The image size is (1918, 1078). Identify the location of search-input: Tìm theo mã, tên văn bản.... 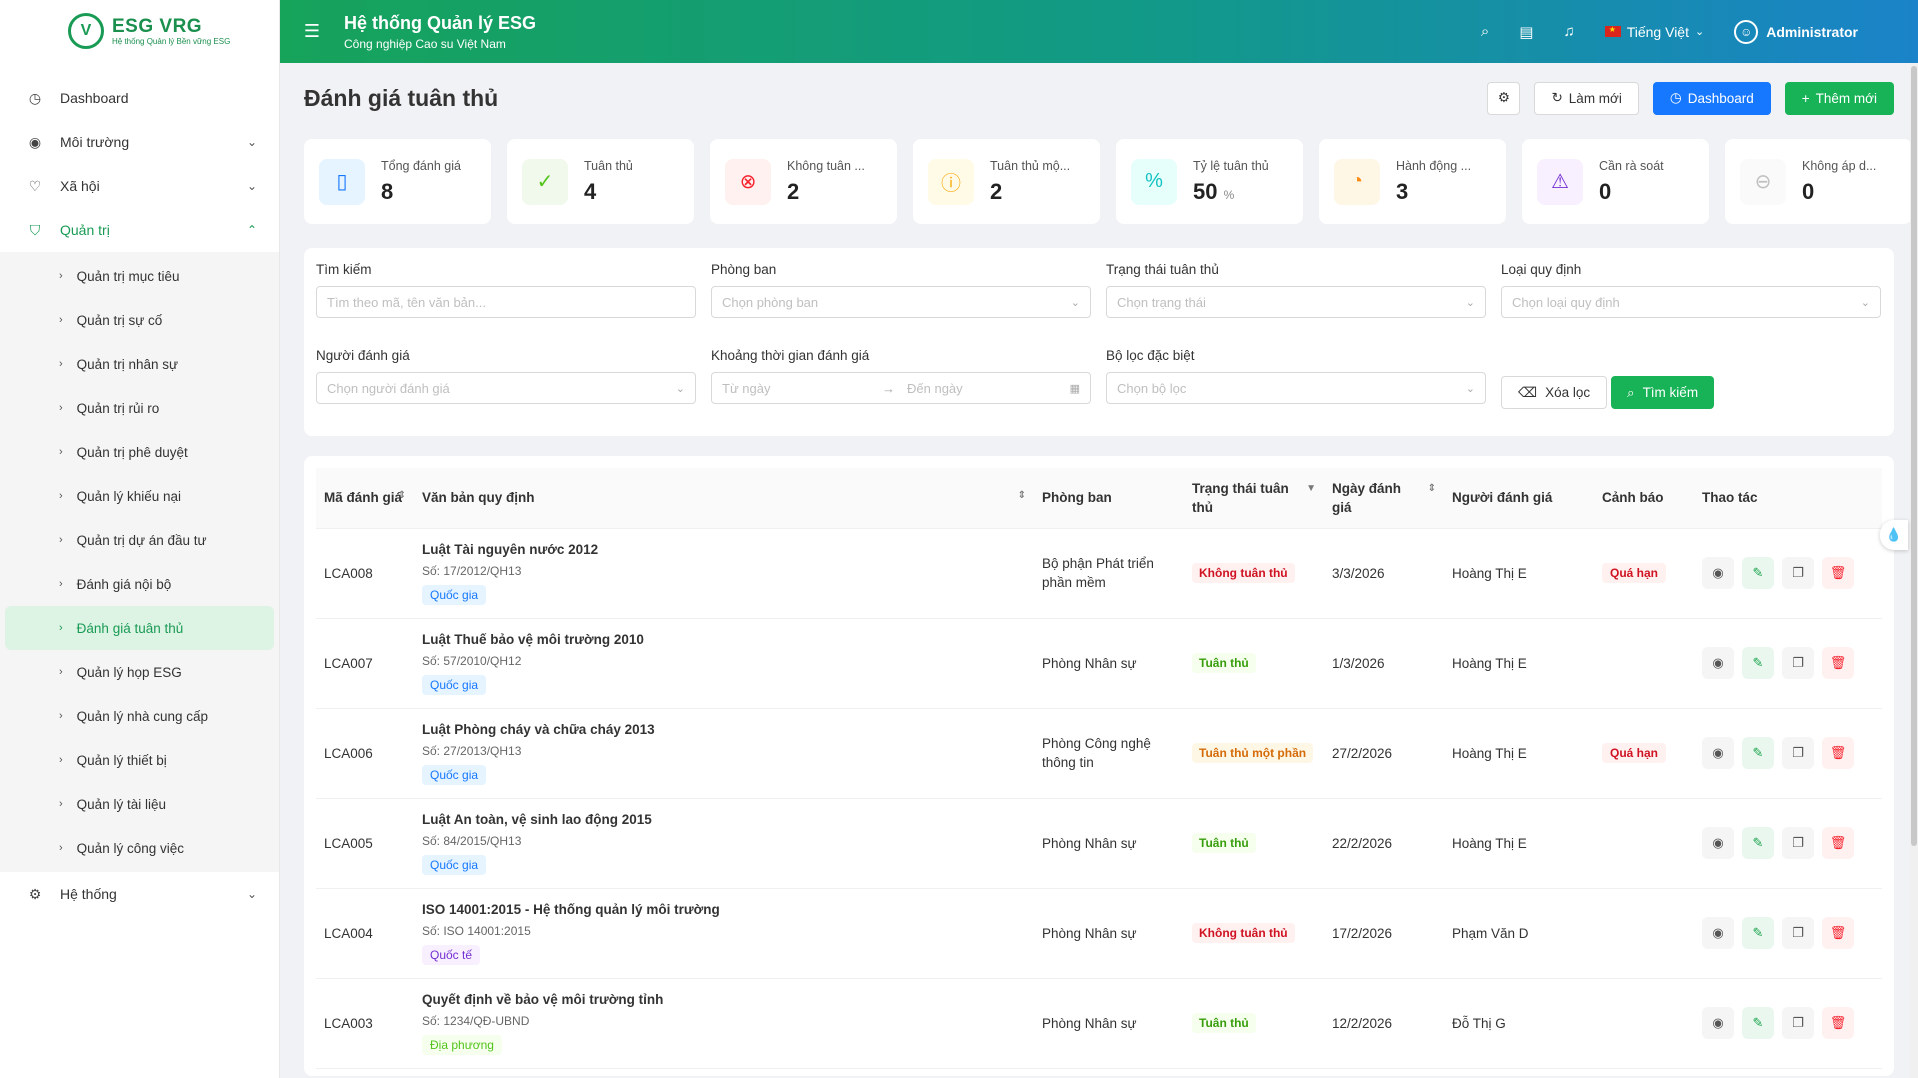
(506, 302).